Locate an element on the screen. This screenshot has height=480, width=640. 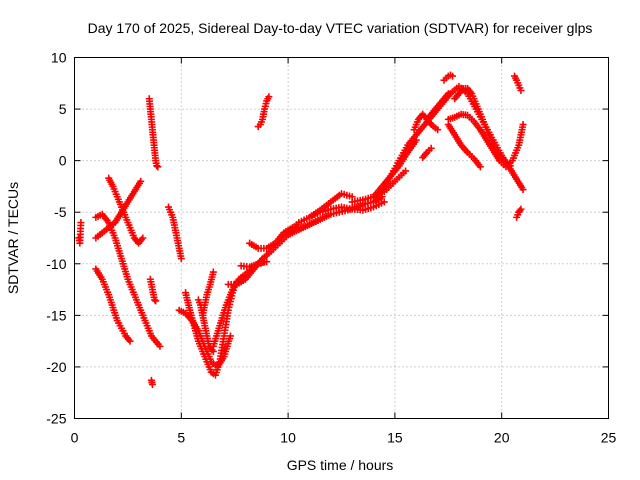
y-tick-label: 0 is located at coordinates (63, 161).